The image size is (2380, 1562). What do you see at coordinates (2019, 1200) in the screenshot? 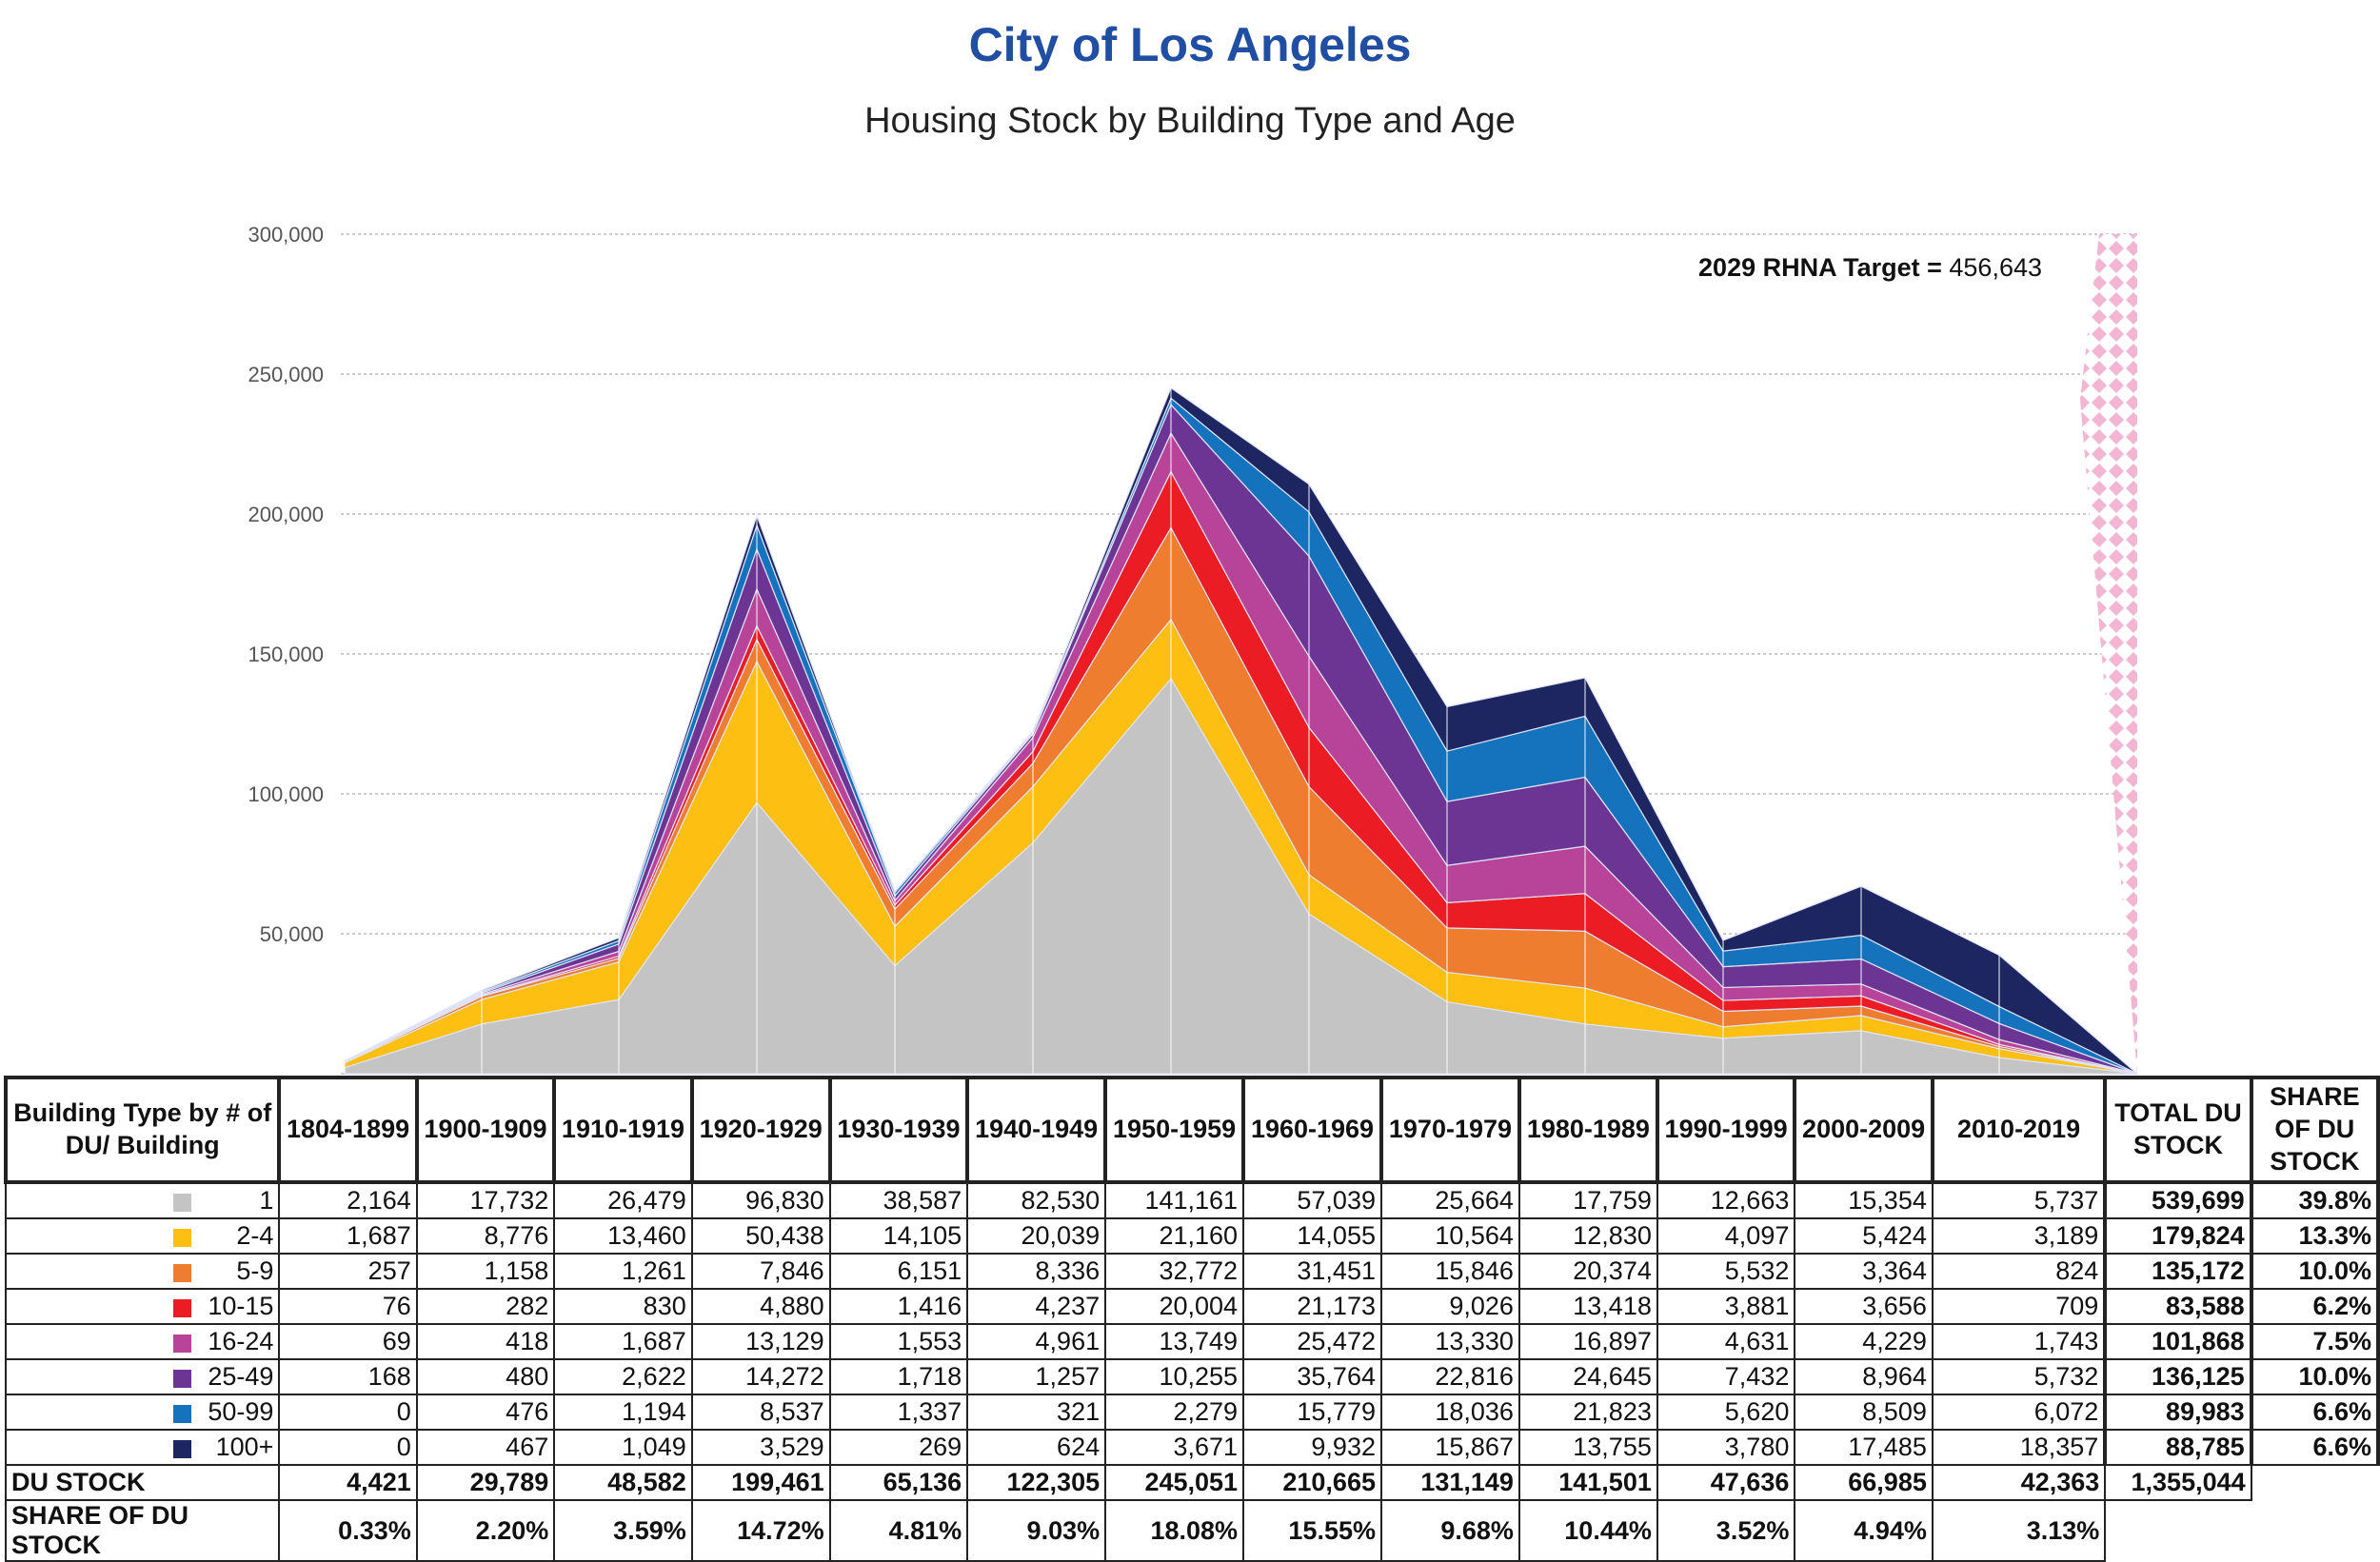
I see `table-cell: 5,737` at bounding box center [2019, 1200].